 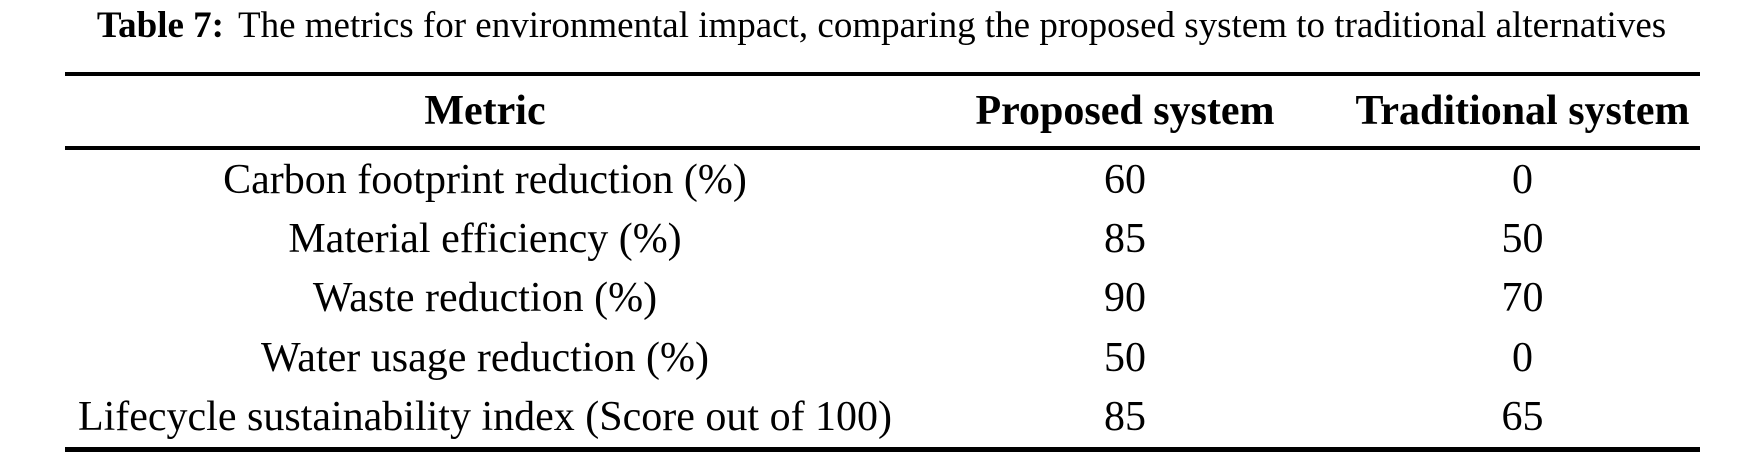 I want to click on traditional-value-cell: 65, so click(x=1522, y=417).